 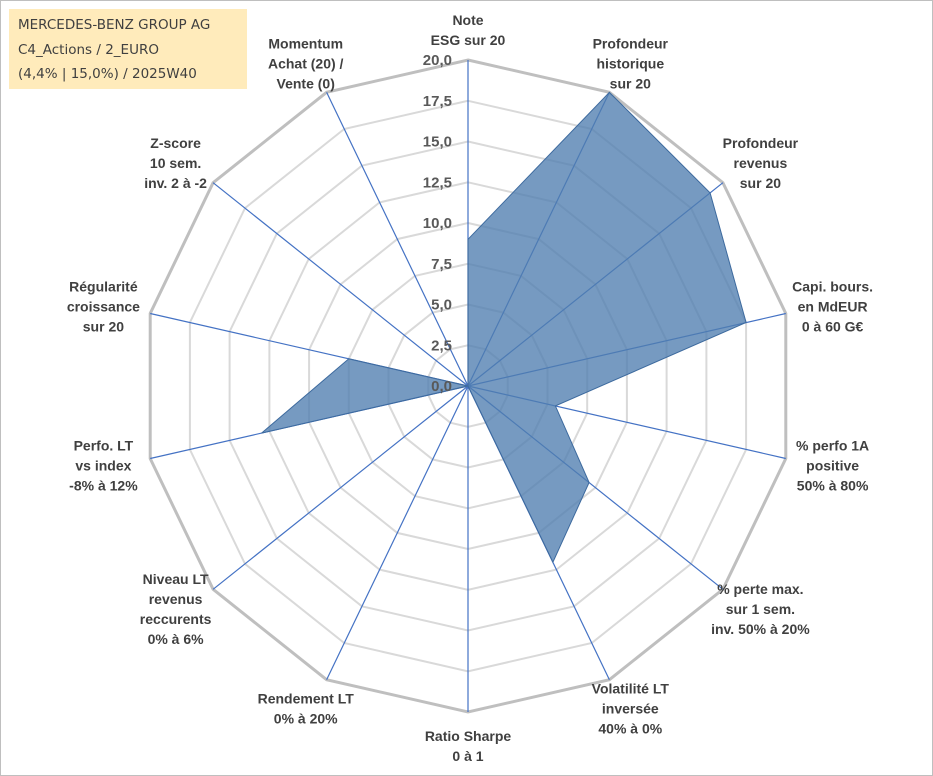 I want to click on axis-label-group: Momentum Achat (20) / Vente (0), so click(x=306, y=64).